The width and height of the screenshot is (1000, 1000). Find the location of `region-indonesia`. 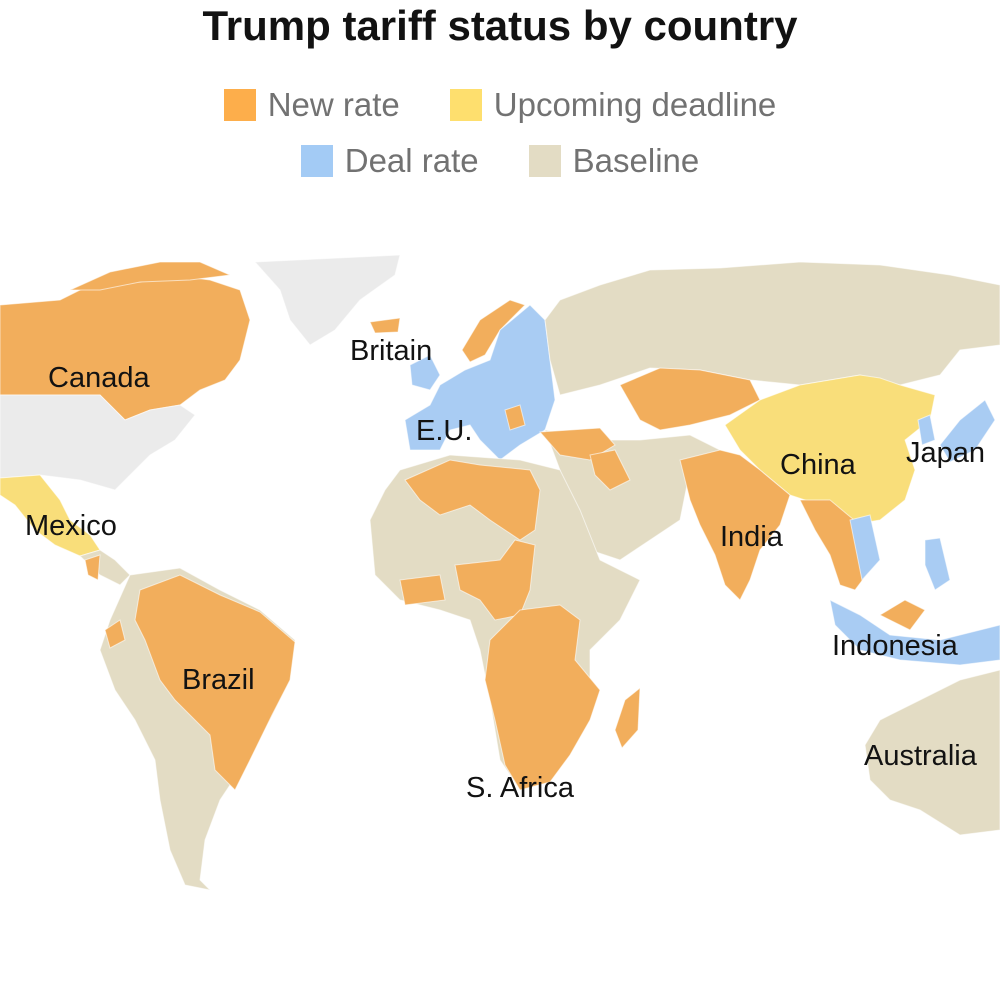

region-indonesia is located at coordinates (914, 632).